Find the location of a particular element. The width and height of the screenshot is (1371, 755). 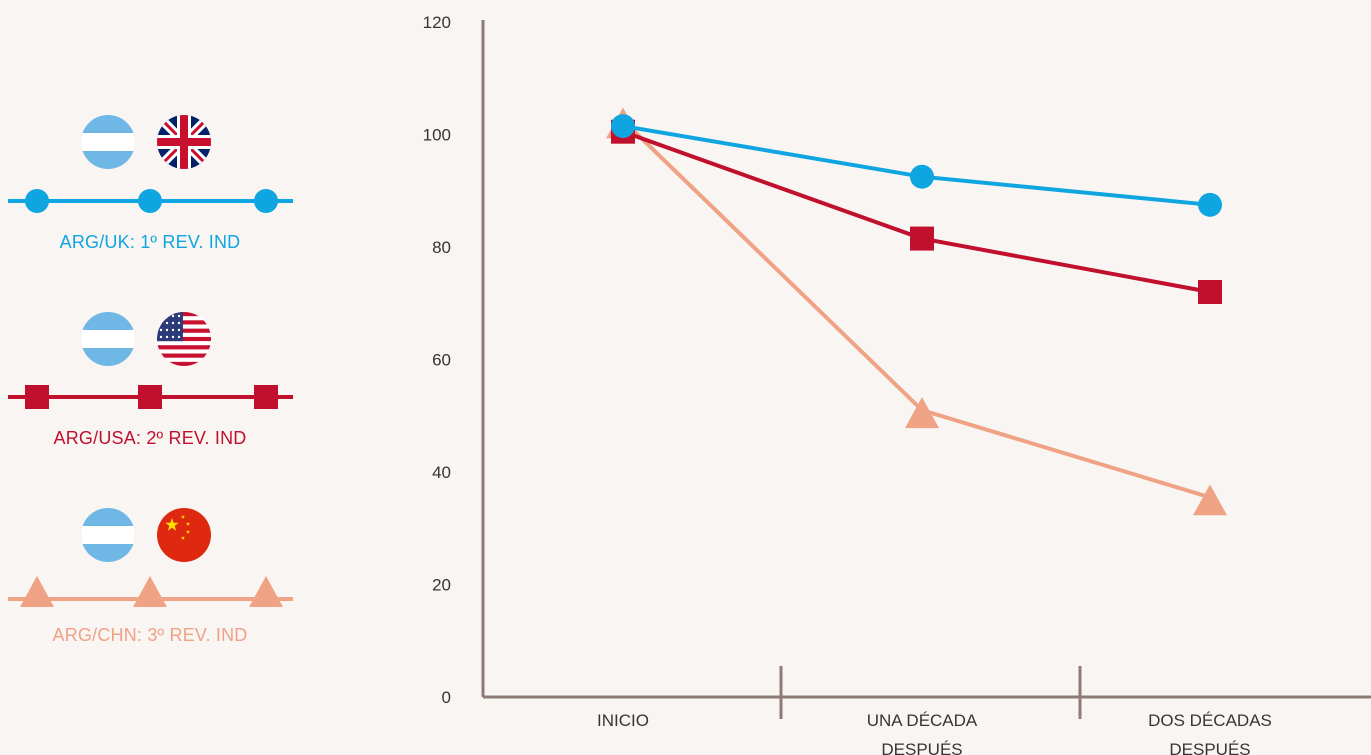

x-category-label: DOS DÉCADAS DESPUÉS is located at coordinates (1210, 733).